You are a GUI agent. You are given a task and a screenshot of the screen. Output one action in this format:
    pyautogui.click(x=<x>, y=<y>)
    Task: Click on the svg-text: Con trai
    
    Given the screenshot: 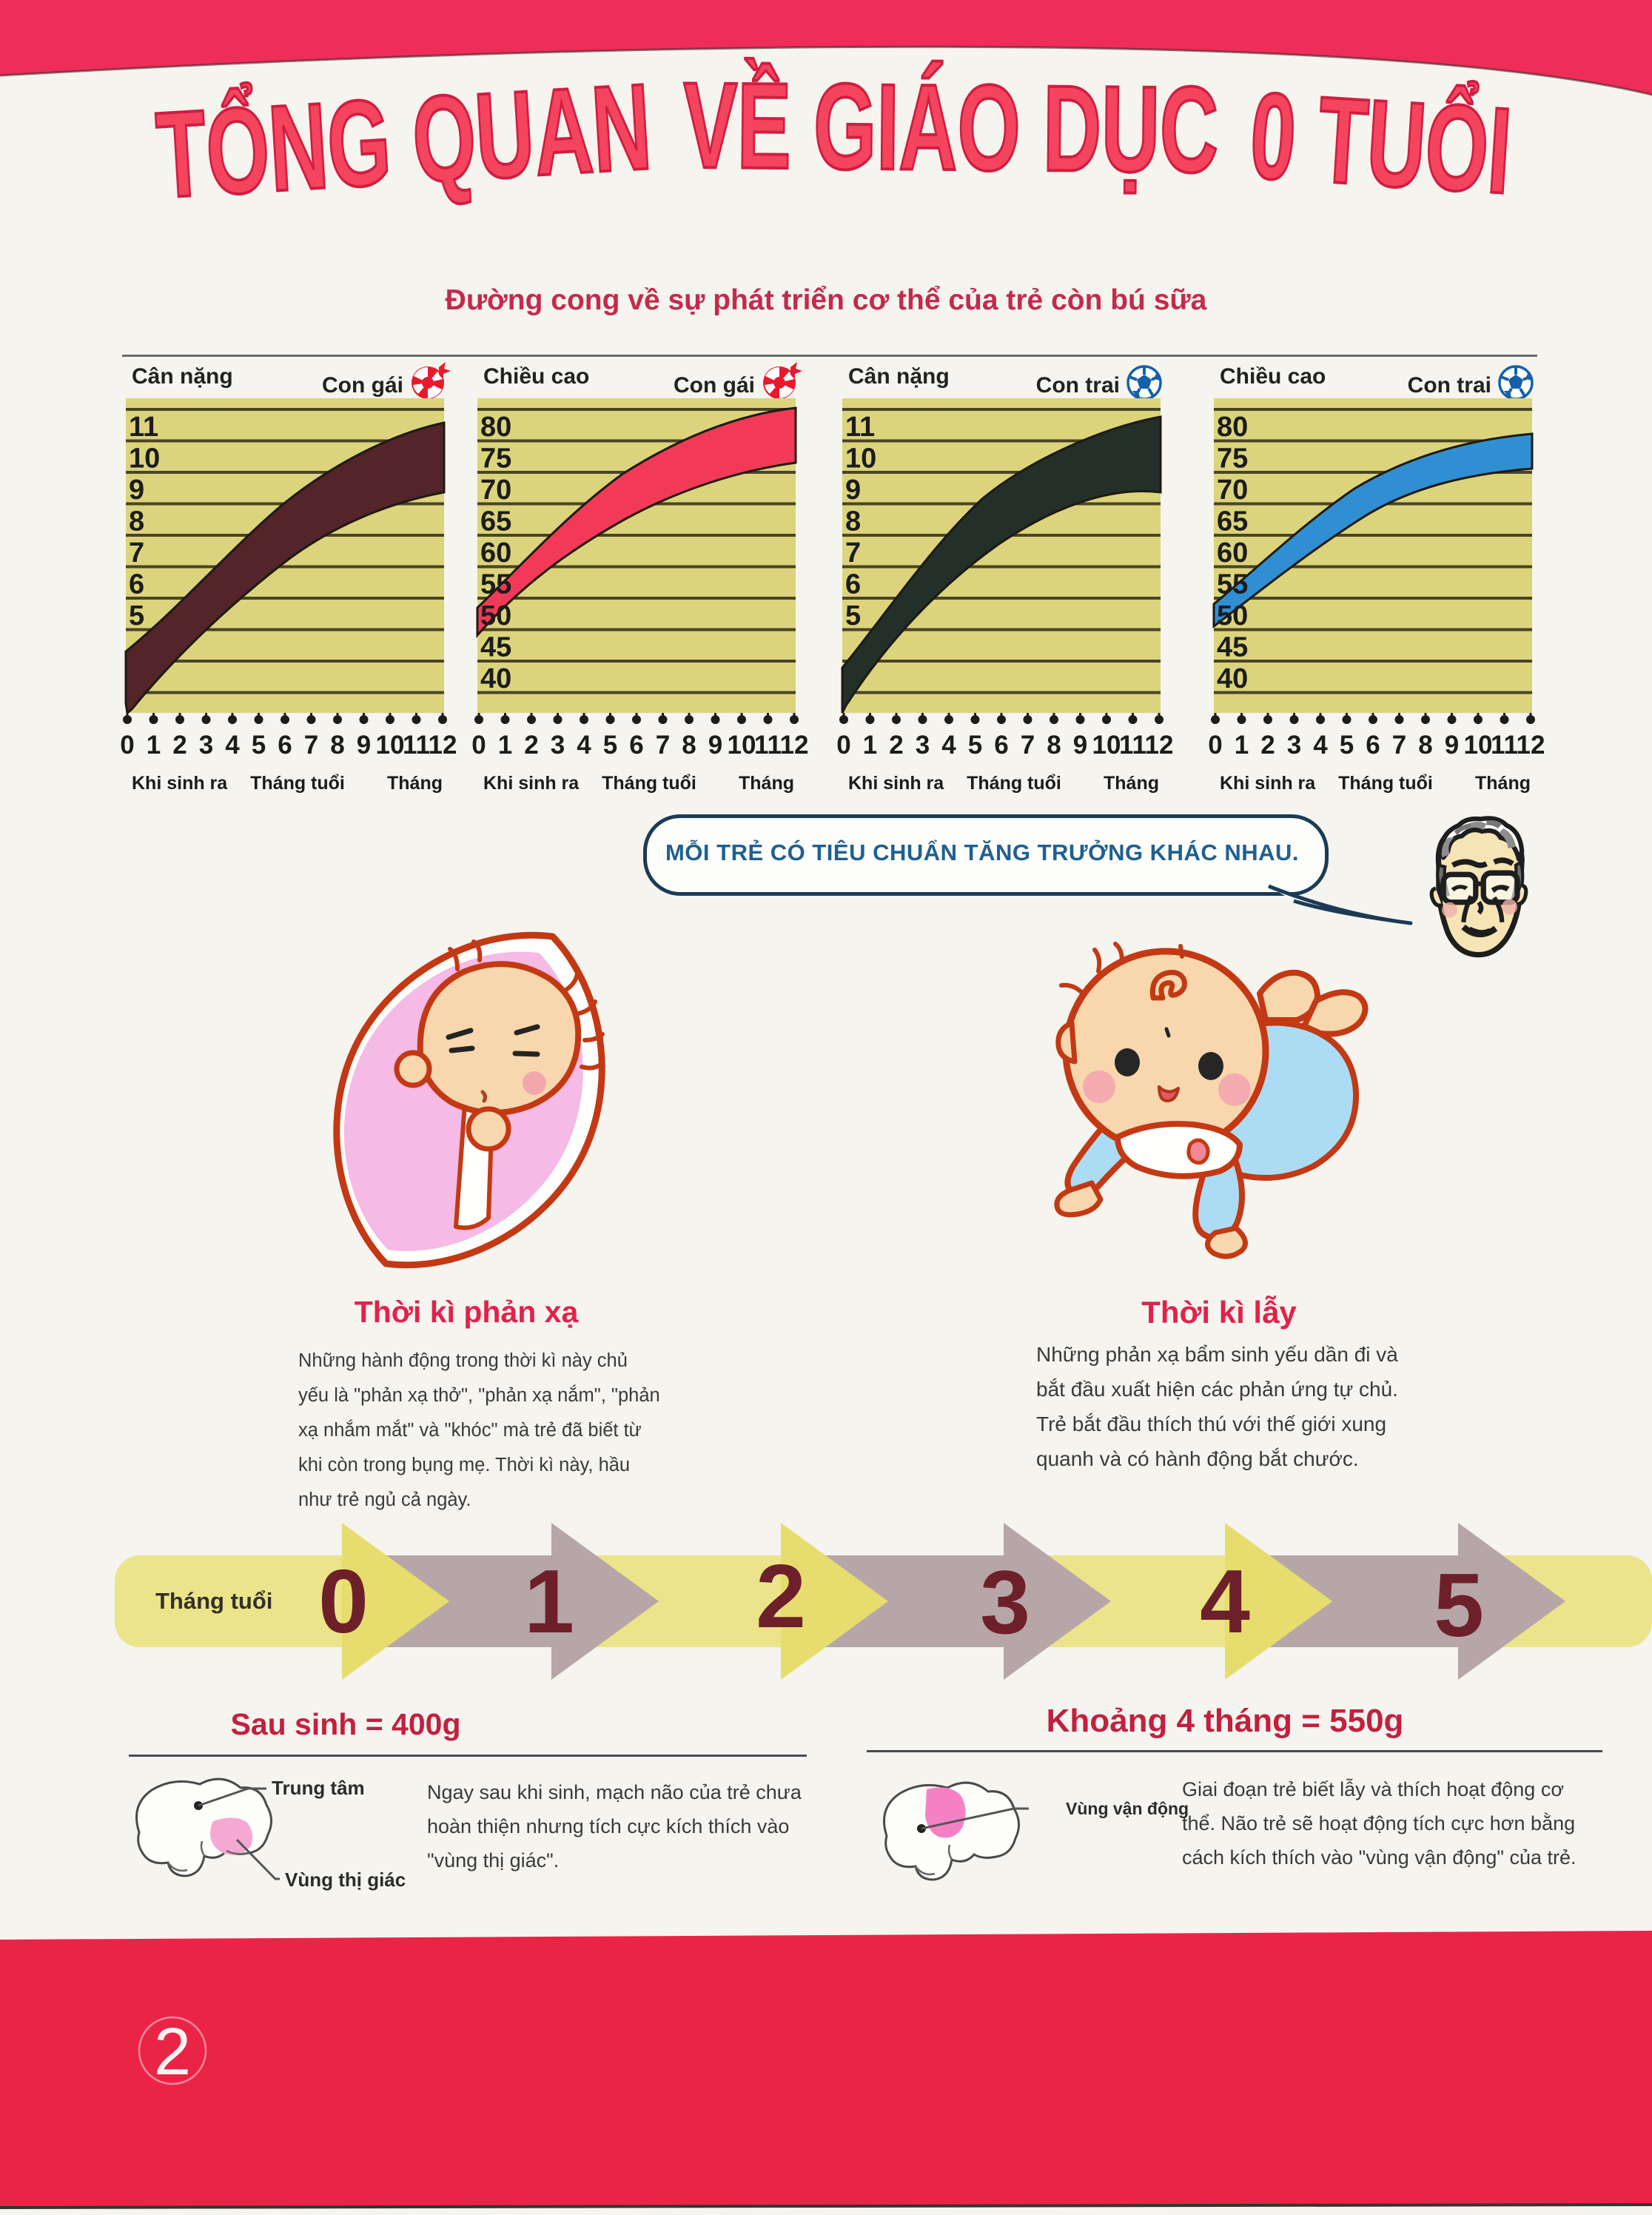 What is the action you would take?
    pyautogui.click(x=1449, y=385)
    